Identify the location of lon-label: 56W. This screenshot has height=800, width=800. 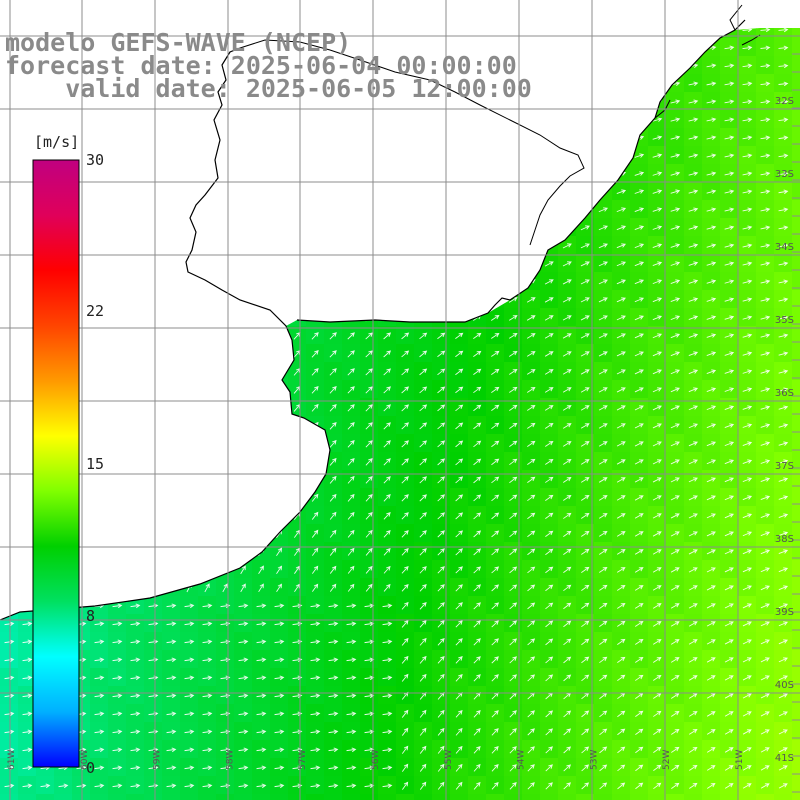
(376, 760).